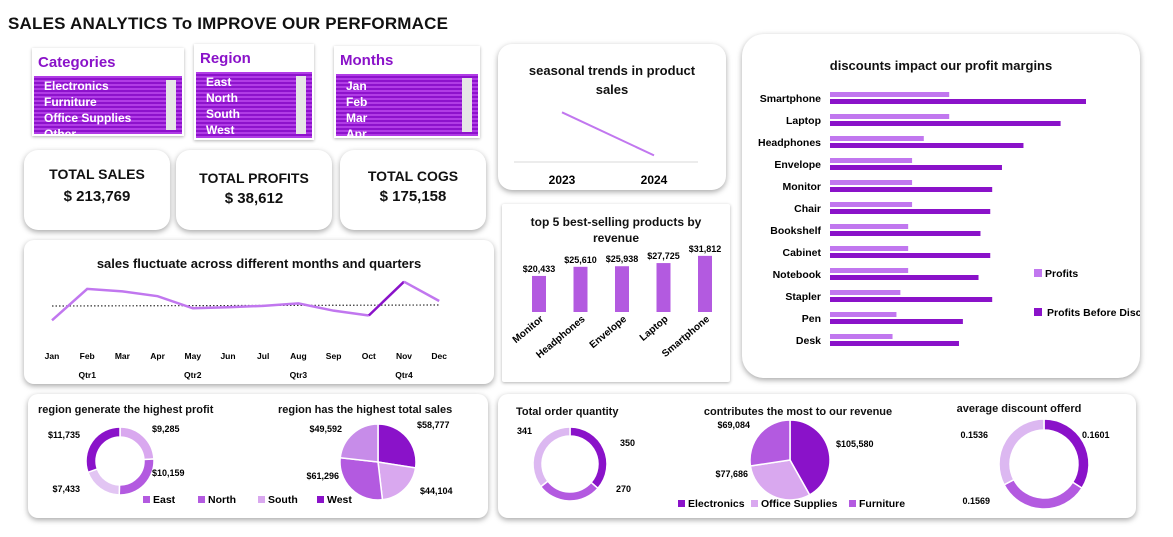  What do you see at coordinates (801, 253) in the screenshot?
I see `discount-tick-cabinet: Cabinet` at bounding box center [801, 253].